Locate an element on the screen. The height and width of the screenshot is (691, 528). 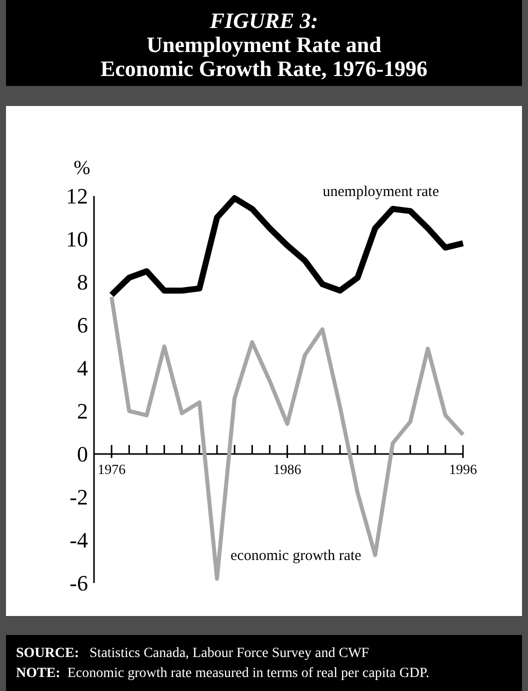
x-tick-label: 1976 is located at coordinates (112, 470).